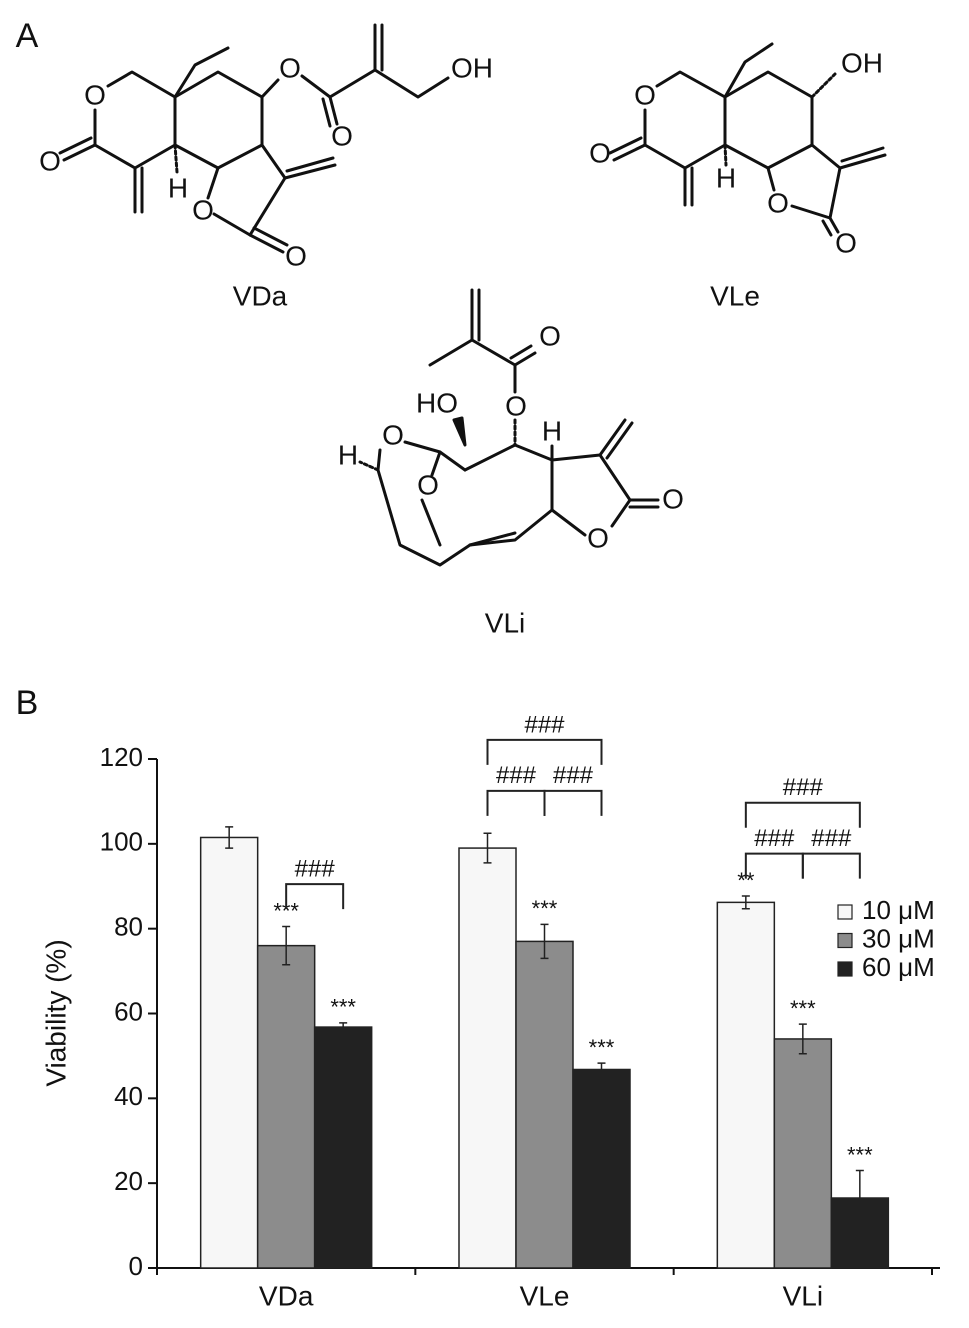 This screenshot has height=1328, width=969. What do you see at coordinates (27, 36) in the screenshot?
I see `panel-label: A` at bounding box center [27, 36].